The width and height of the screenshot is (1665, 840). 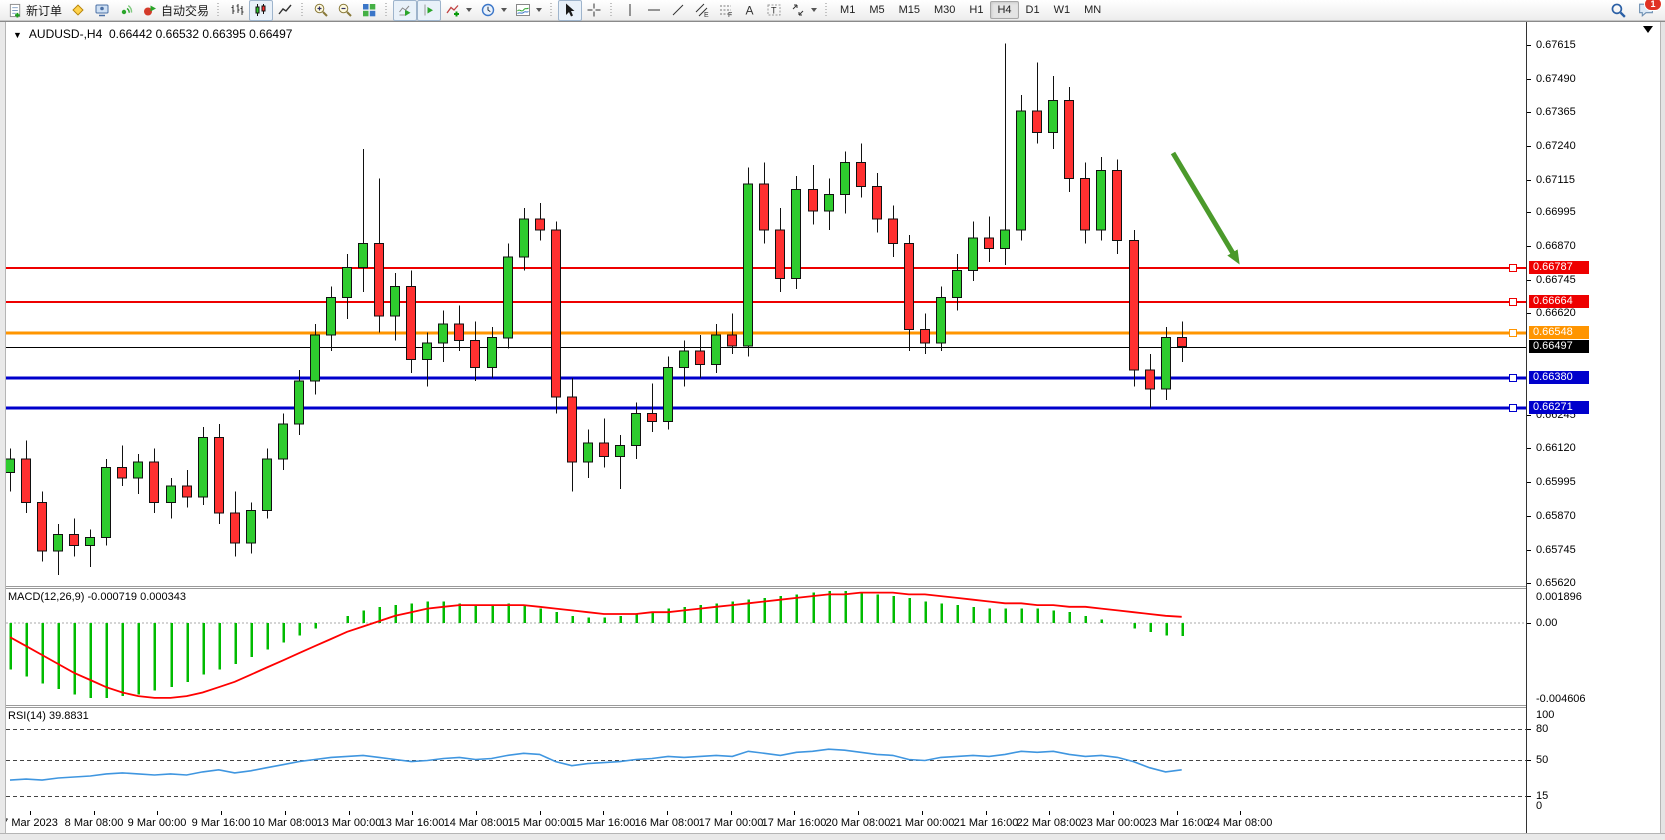 What do you see at coordinates (976, 10) in the screenshot?
I see `timeframe-button-h1: H1` at bounding box center [976, 10].